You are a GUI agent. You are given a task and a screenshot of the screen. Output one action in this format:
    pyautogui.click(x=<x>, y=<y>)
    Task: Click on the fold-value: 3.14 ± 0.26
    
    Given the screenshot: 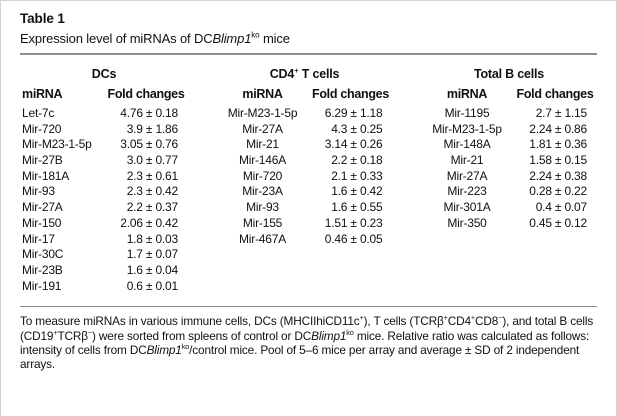 What is the action you would take?
    pyautogui.click(x=353, y=144)
    